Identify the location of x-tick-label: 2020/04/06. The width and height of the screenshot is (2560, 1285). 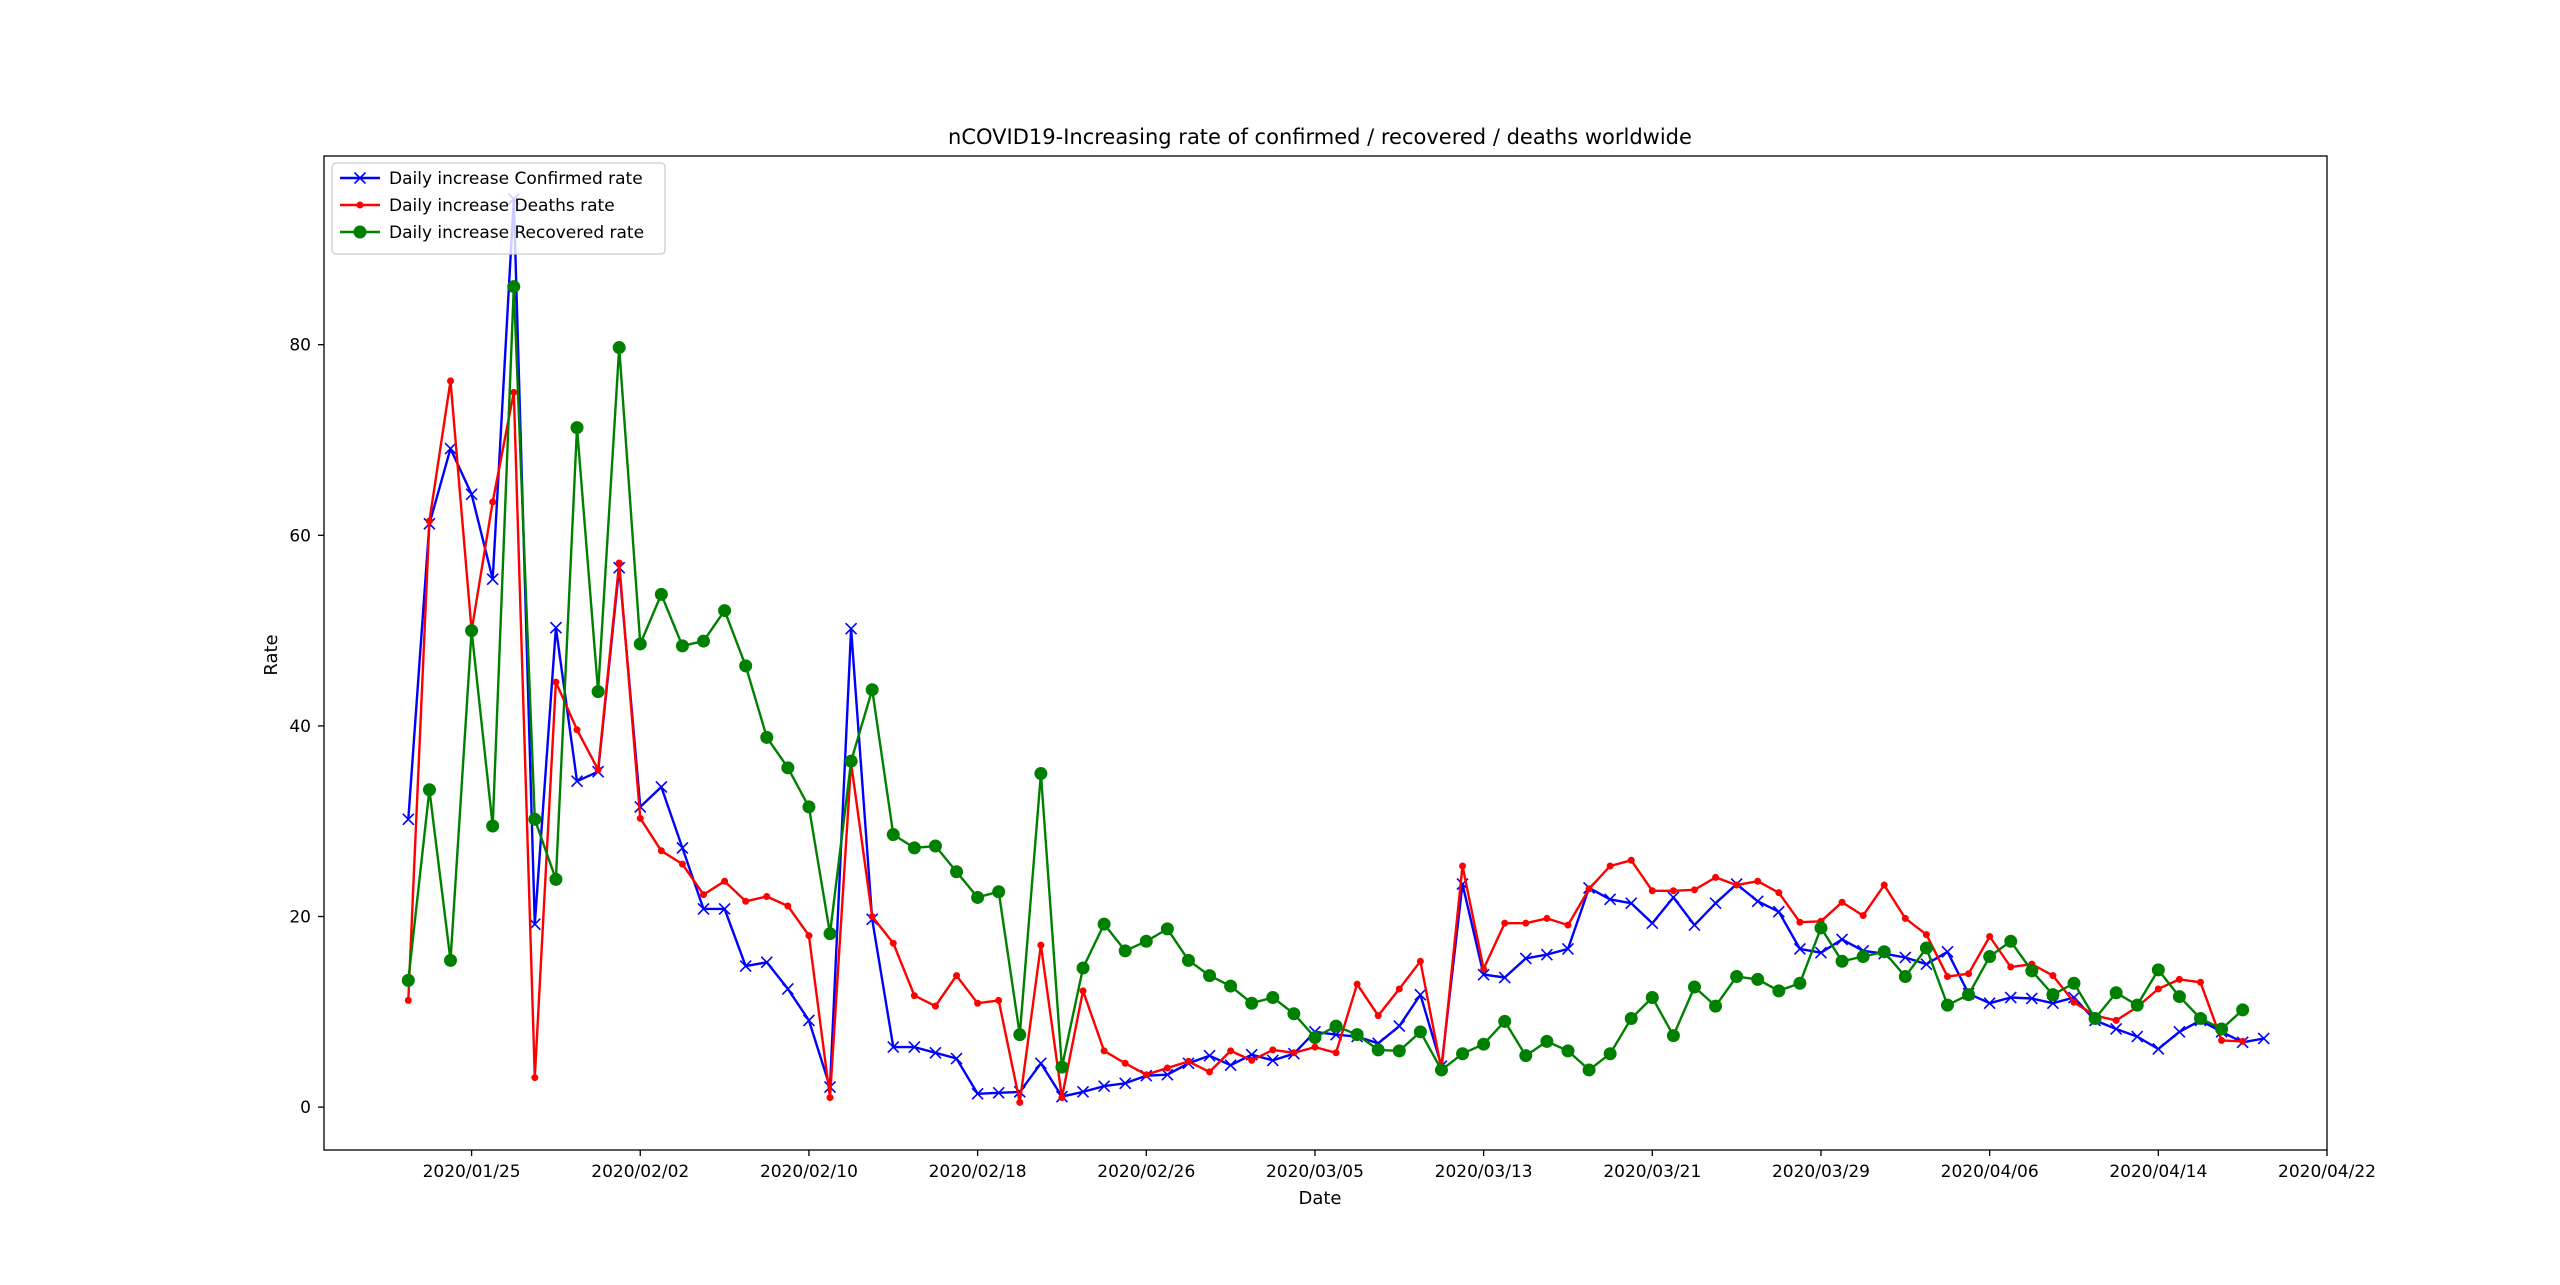
(1990, 1172).